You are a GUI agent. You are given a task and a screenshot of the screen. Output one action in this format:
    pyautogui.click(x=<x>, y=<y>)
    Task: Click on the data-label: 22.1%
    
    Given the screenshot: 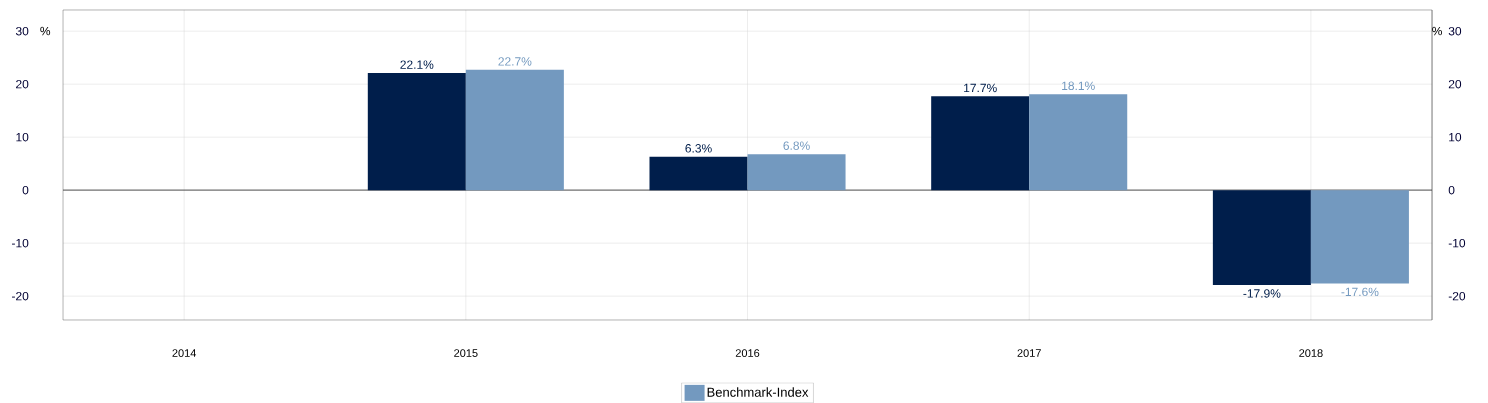 What is the action you would take?
    pyautogui.click(x=417, y=64)
    